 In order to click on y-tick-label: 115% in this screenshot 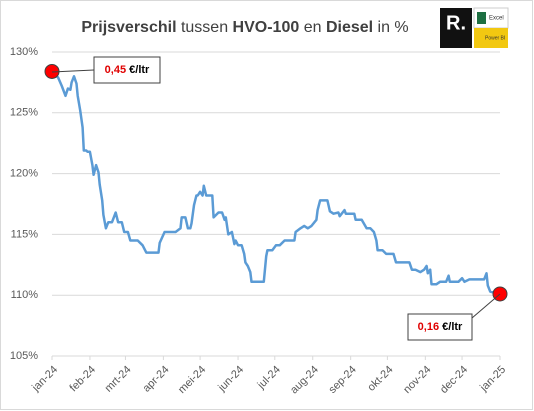, I will do `click(25, 234)`.